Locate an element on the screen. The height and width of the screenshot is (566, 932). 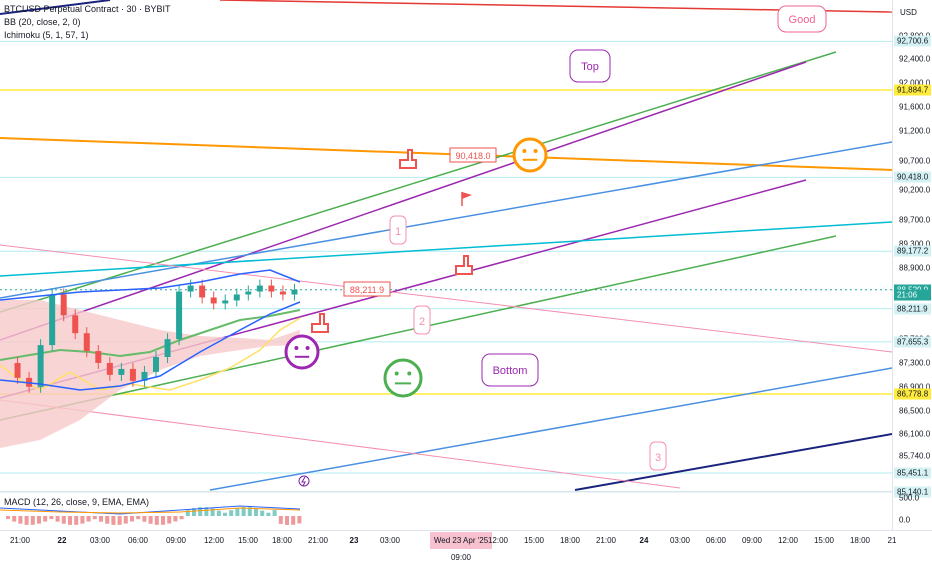
wave-label-2-frame is located at coordinates (422, 320).